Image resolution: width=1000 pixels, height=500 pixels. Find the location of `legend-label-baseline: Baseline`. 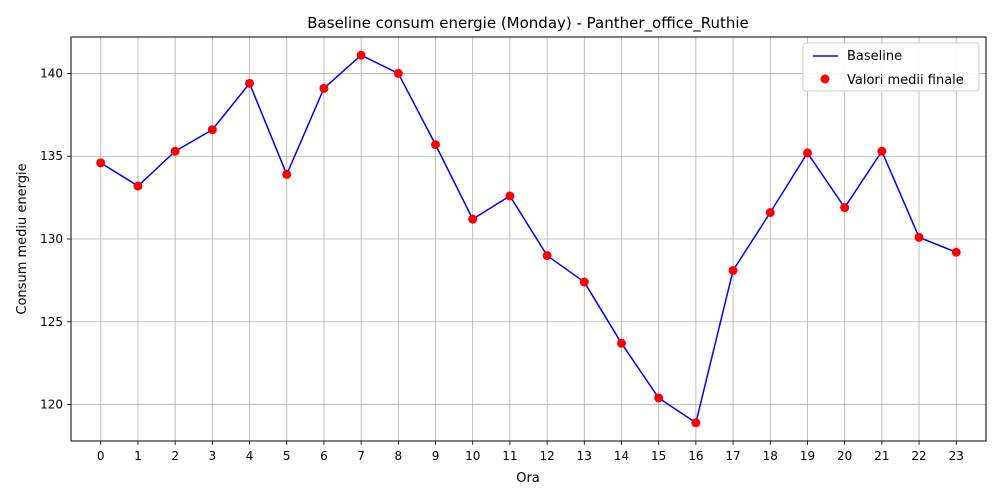

legend-label-baseline: Baseline is located at coordinates (874, 56).